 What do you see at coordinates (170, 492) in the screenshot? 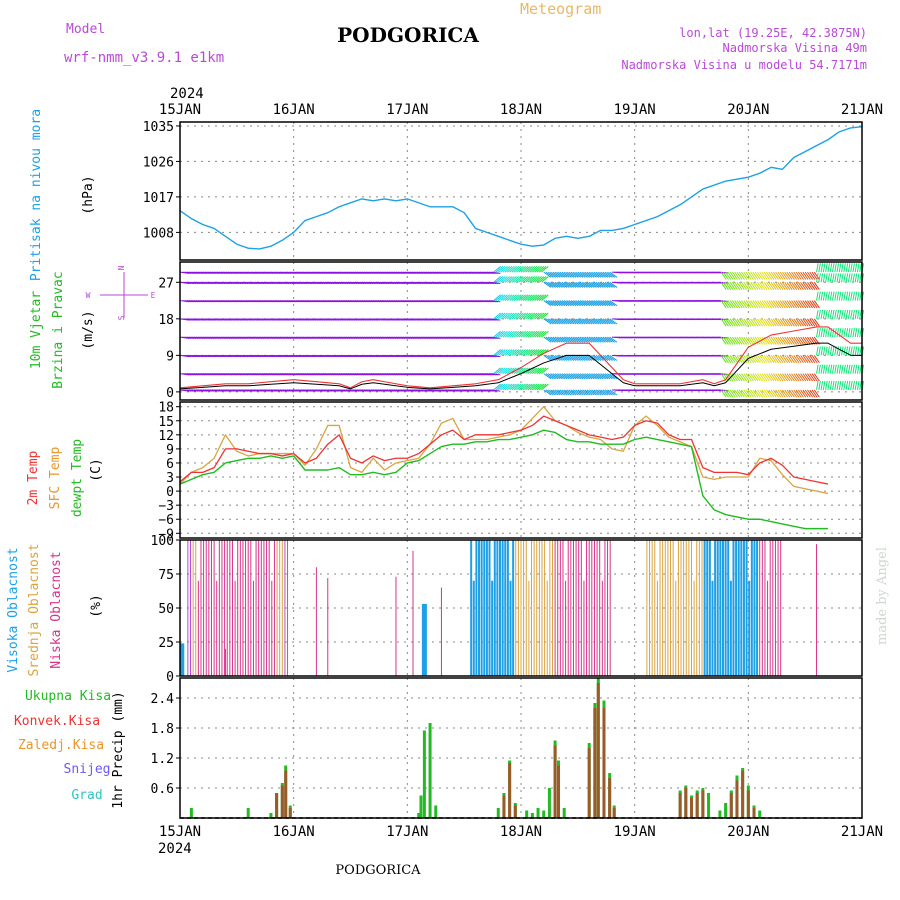
I see `y-tick-label: 0` at bounding box center [170, 492].